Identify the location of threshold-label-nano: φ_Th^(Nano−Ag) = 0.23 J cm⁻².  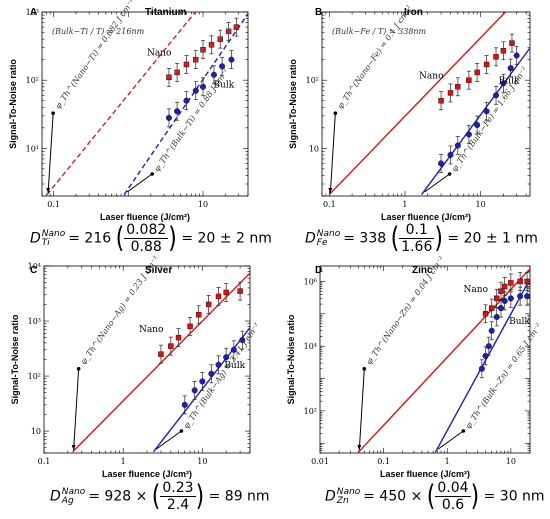
(120, 310).